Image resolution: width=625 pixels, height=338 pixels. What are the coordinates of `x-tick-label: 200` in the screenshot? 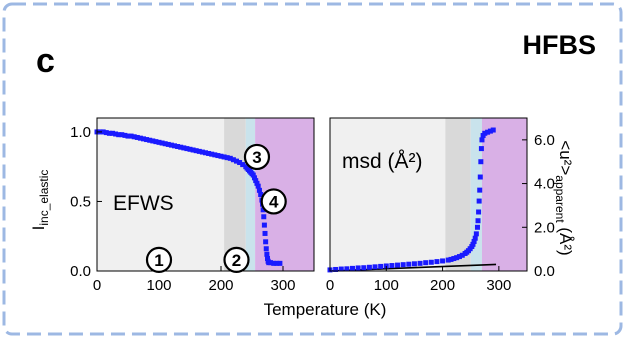 It's located at (220, 285).